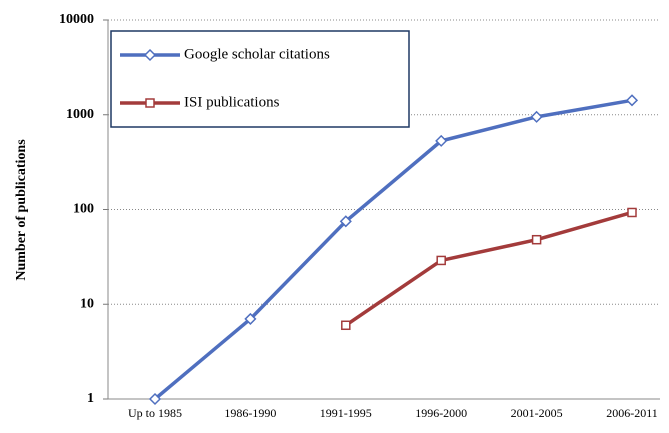 The image size is (669, 433). I want to click on x-tick-label: 2001-2005, so click(537, 413).